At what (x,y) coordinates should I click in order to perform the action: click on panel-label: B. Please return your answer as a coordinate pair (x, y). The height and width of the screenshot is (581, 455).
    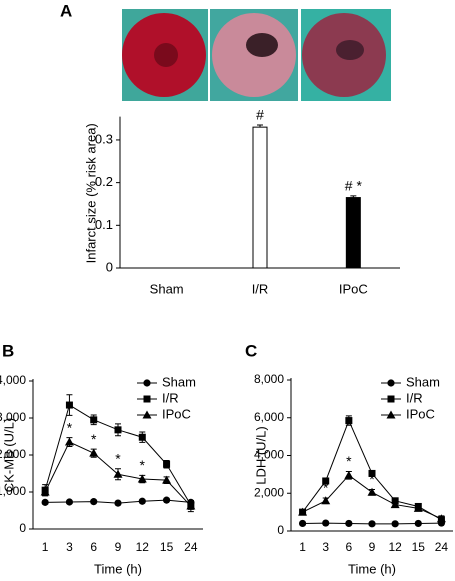
    Looking at the image, I should click on (8, 350).